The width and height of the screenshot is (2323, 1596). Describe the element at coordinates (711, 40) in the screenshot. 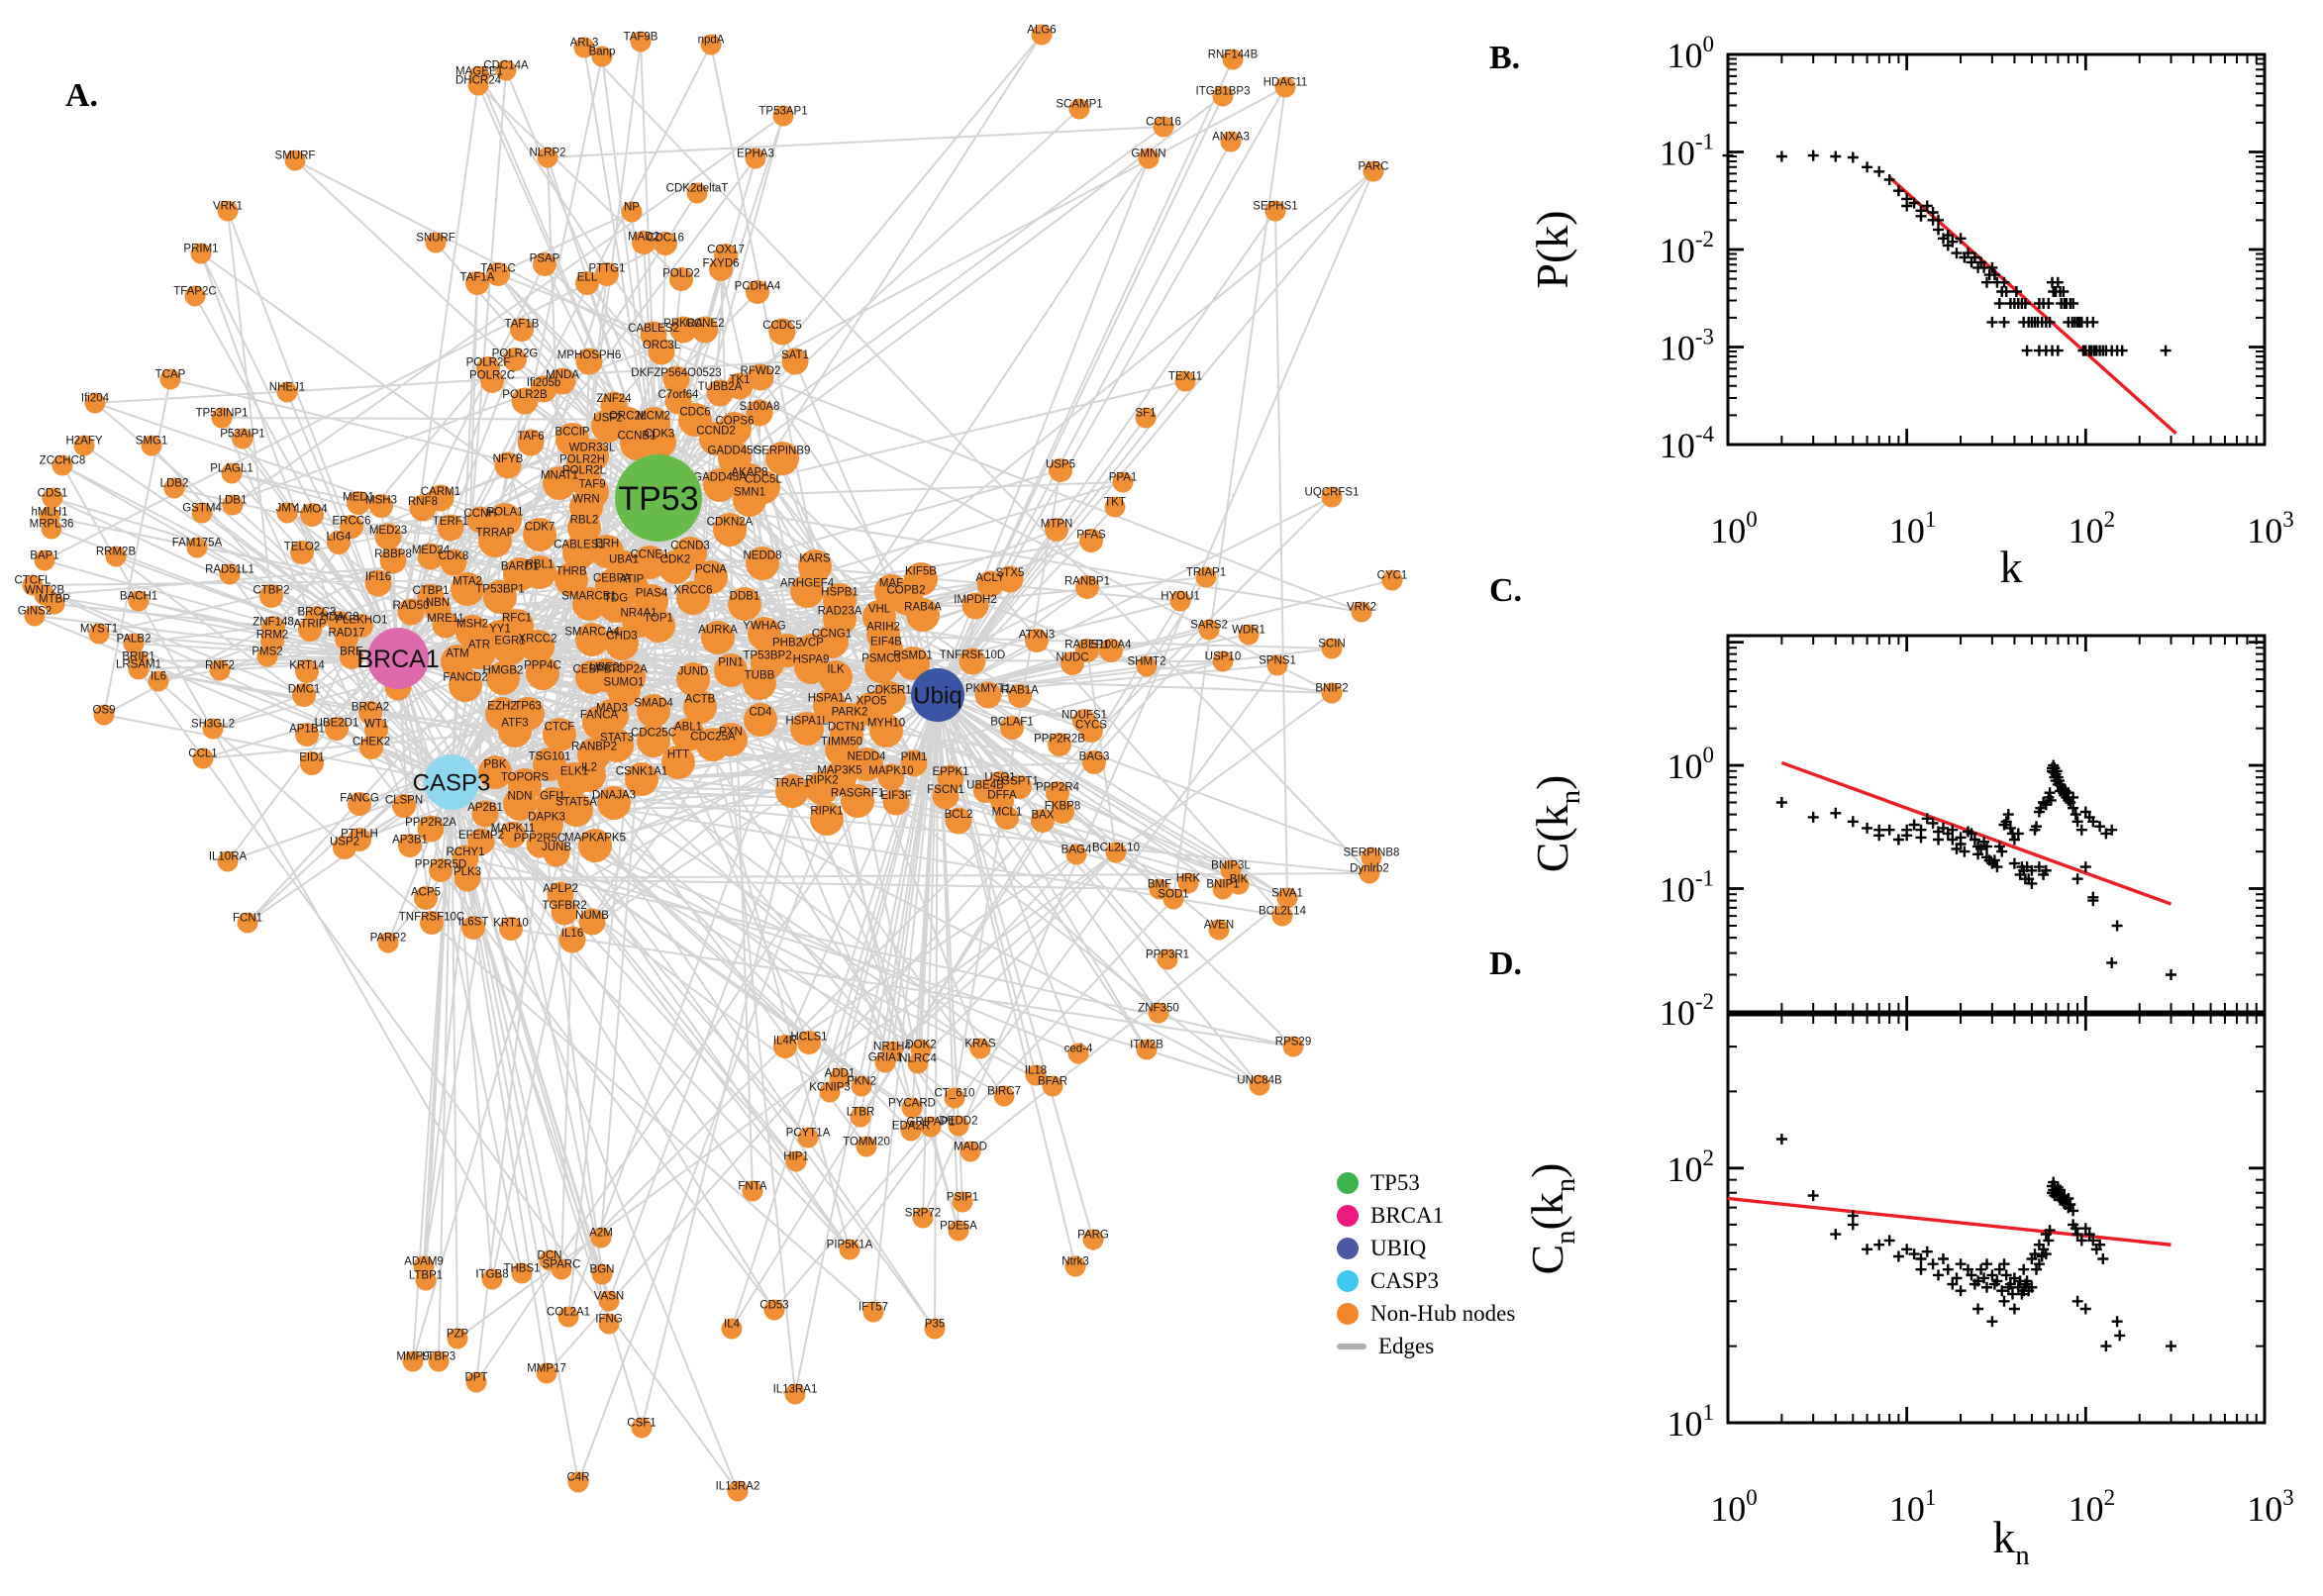

I see `network-node-label: npdA` at that location.